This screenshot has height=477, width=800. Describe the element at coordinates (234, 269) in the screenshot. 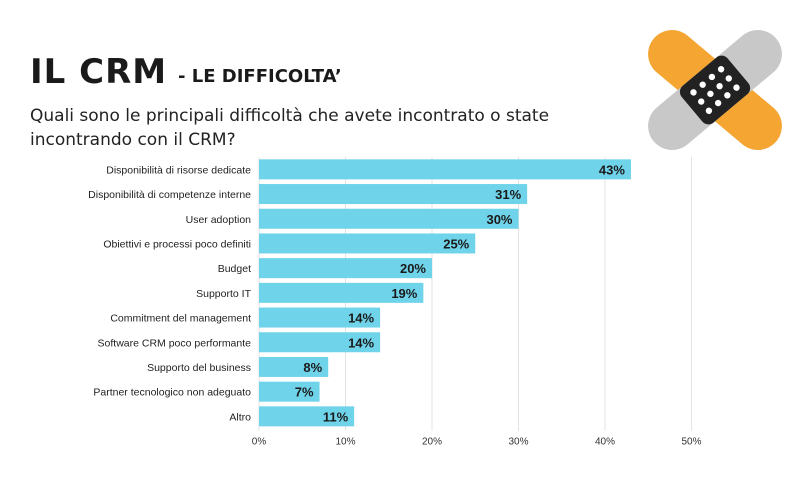

I see `category-label: Budget` at that location.